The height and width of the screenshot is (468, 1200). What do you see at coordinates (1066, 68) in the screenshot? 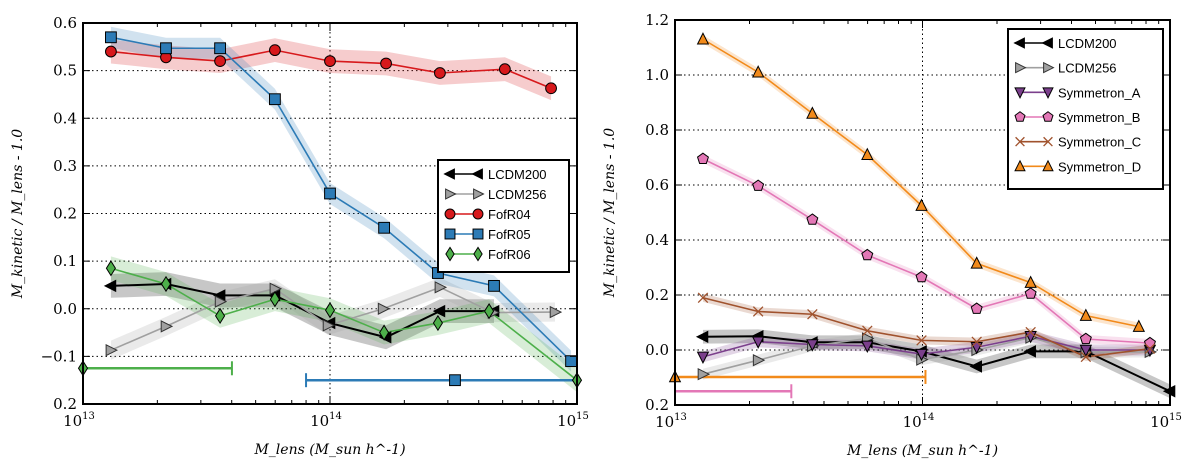
I see `legend-item-lcdm256: LCDM256` at bounding box center [1066, 68].